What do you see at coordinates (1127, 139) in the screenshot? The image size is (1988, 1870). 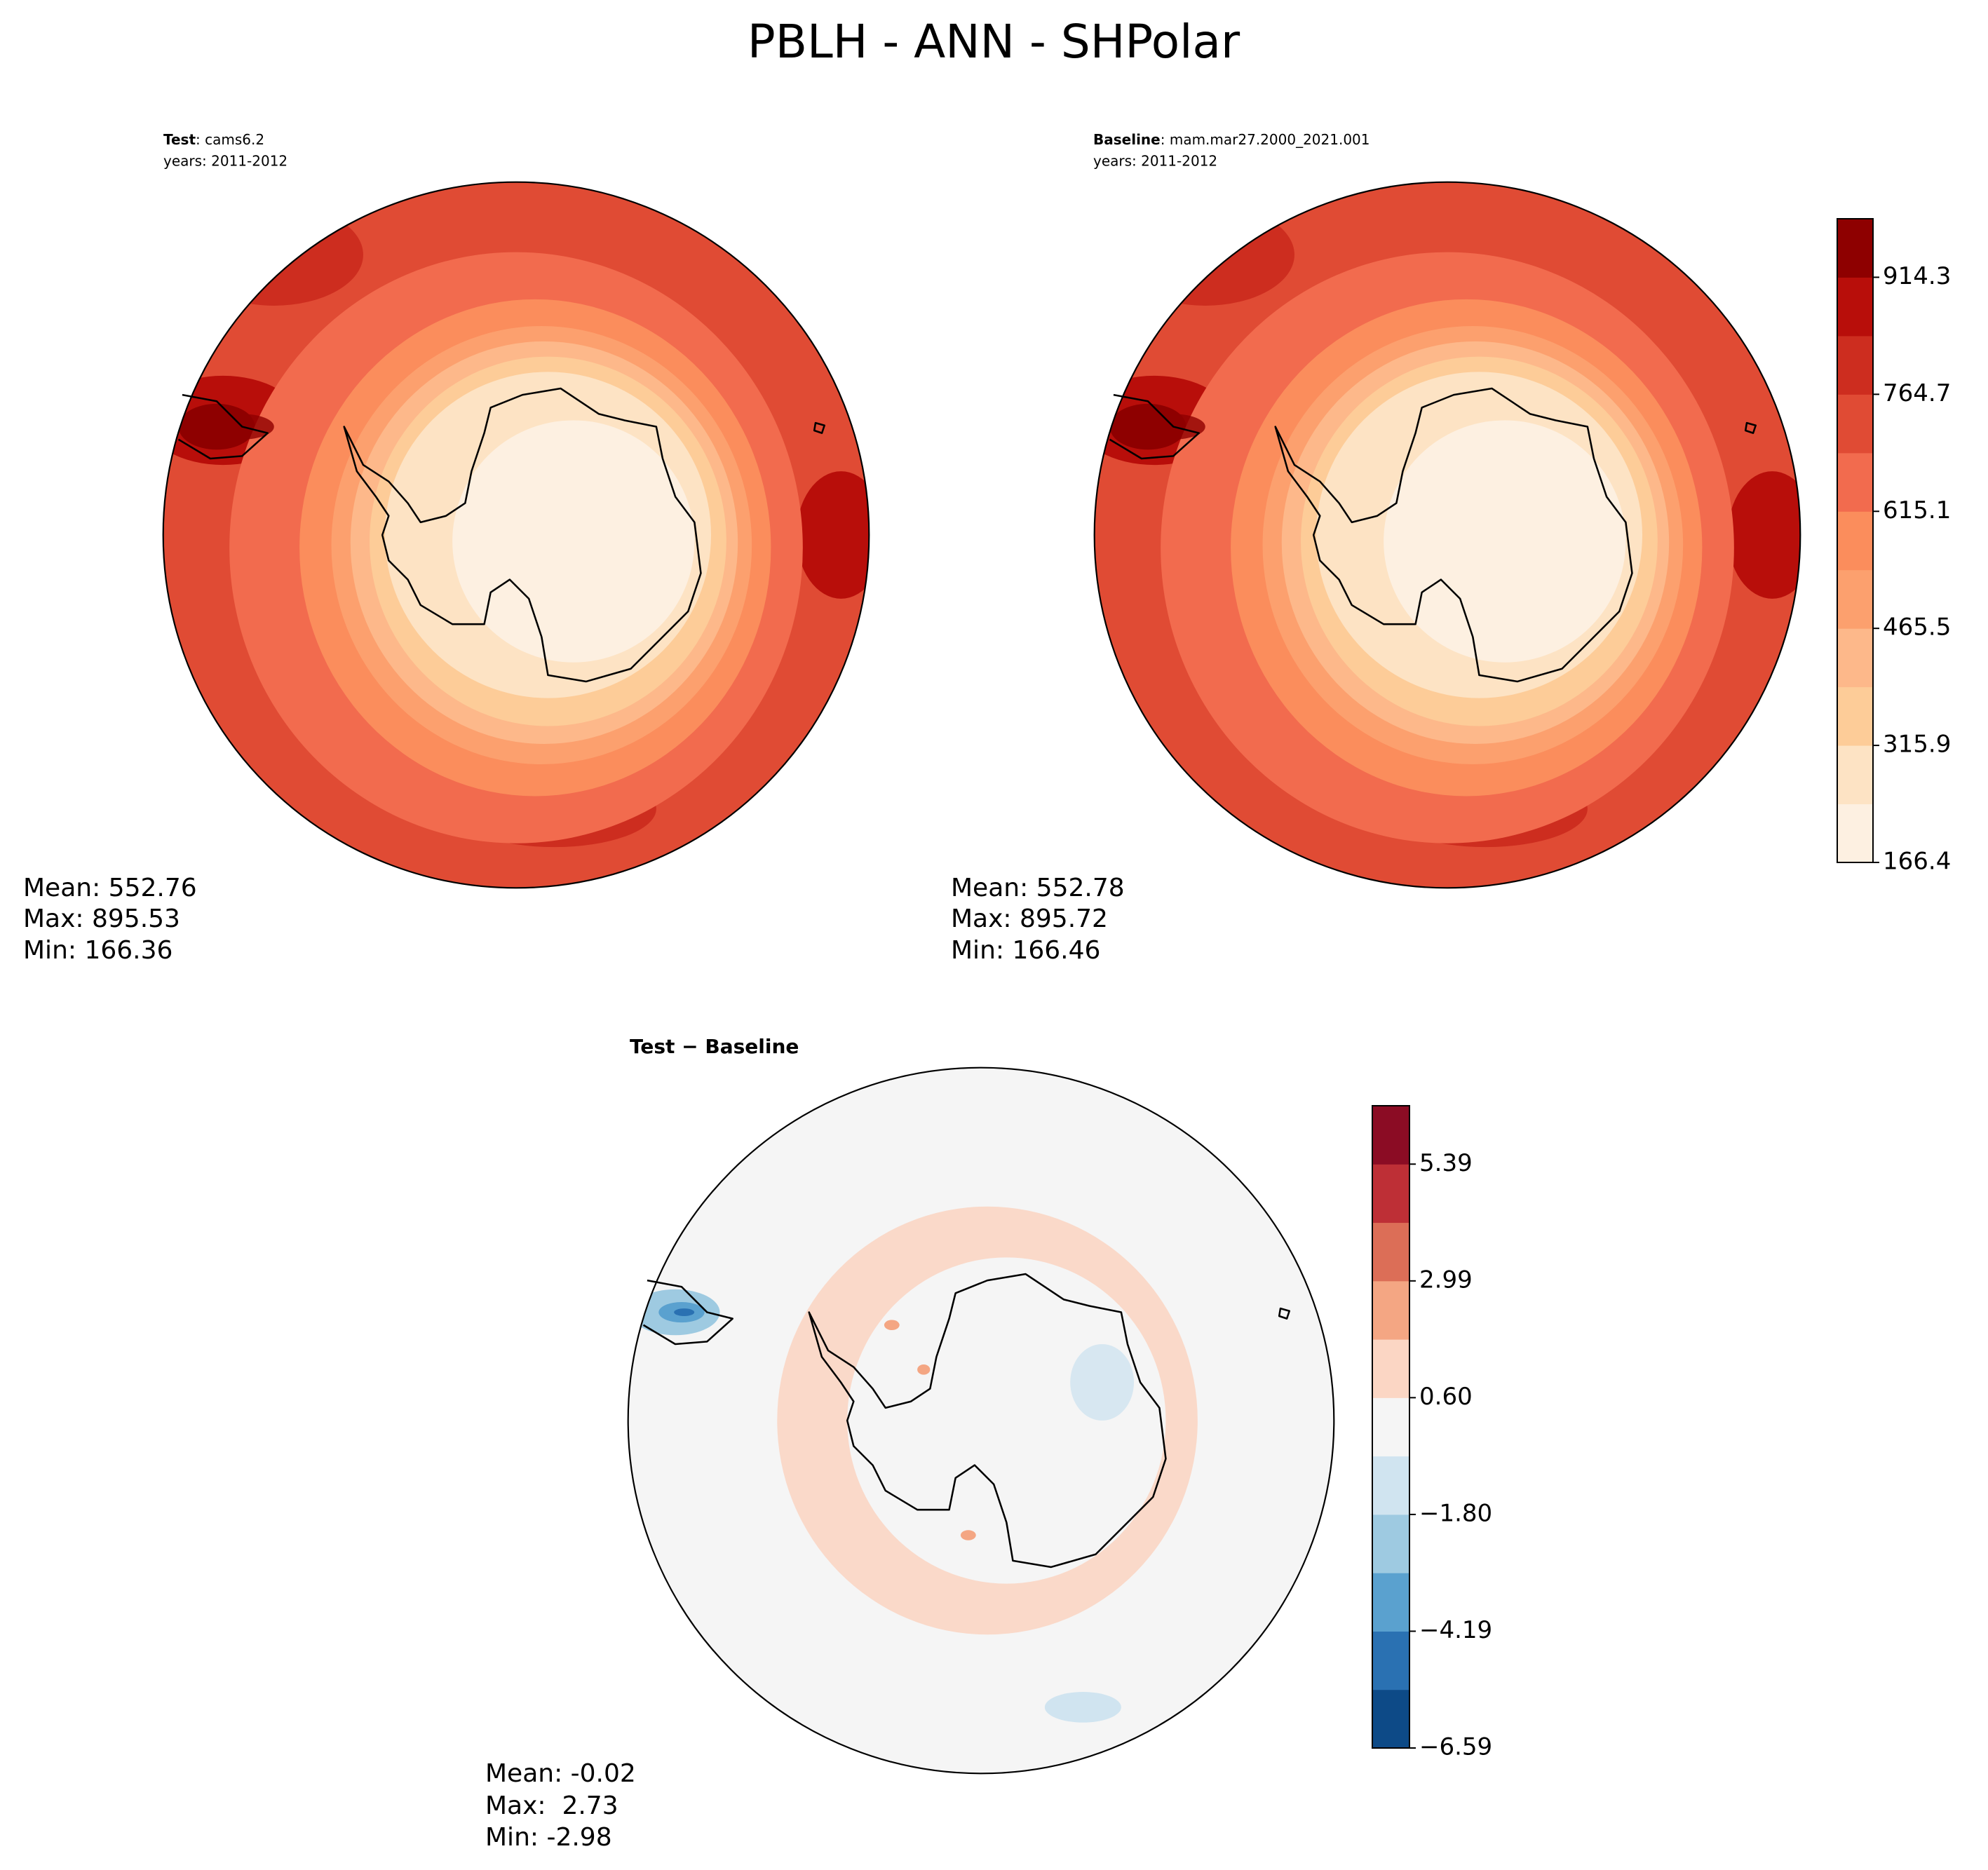 I see `panel-label: Baseline` at bounding box center [1127, 139].